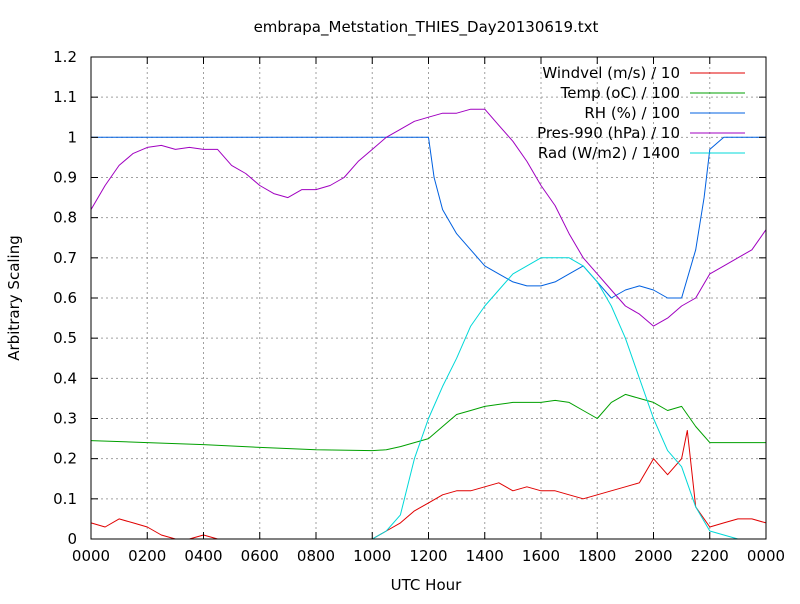  What do you see at coordinates (72, 137) in the screenshot?
I see `y-tick-label: 1` at bounding box center [72, 137].